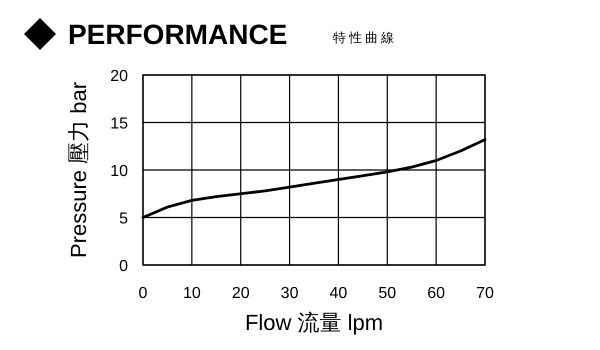 The image size is (600, 350). What do you see at coordinates (387, 293) in the screenshot?
I see `x-tick-label: 50` at bounding box center [387, 293].